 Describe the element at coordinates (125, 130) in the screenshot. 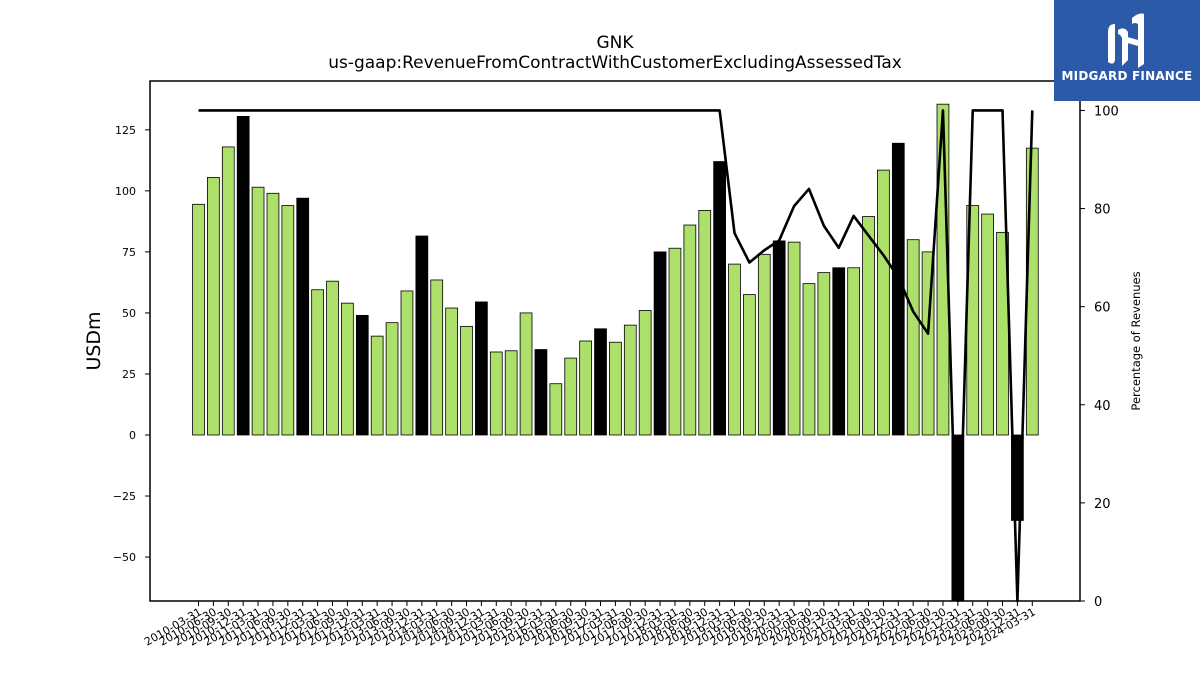

I see `y-tick-label: 125` at that location.